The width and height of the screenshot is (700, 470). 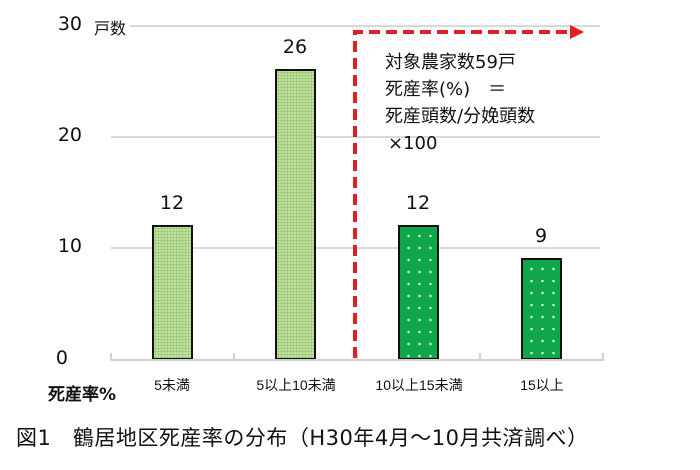 I want to click on bar-5-under, so click(x=172, y=292).